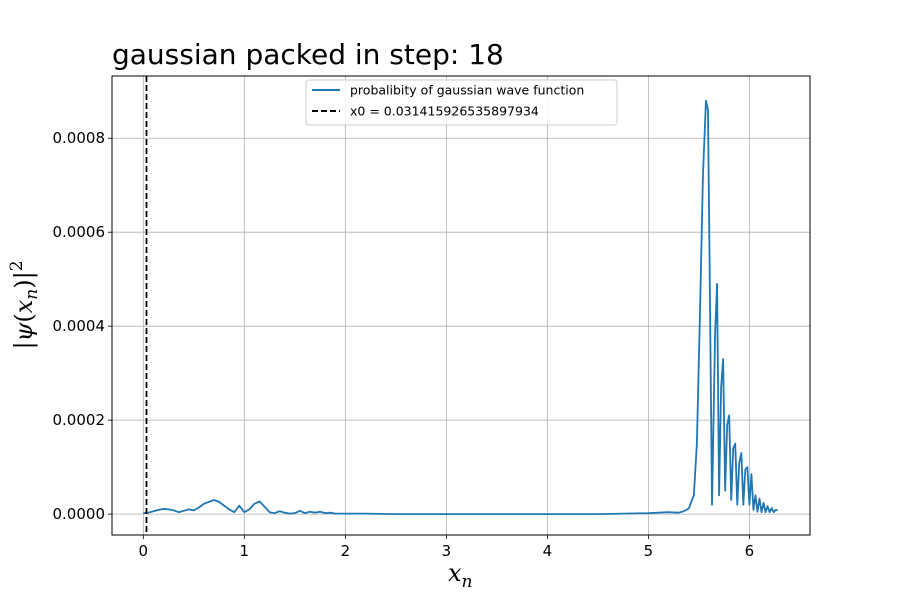 This screenshot has width=900, height=600. I want to click on x-axis-ticks: 0 1 2 3 4 5 6, so click(447, 547).